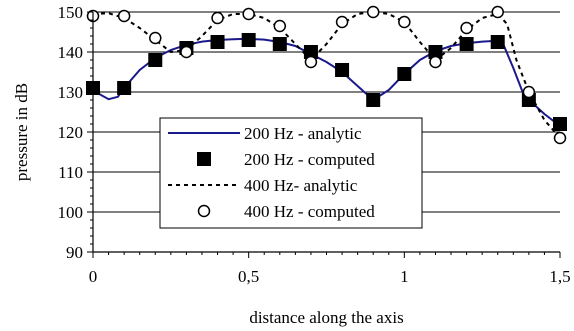 This screenshot has height=331, width=574. I want to click on y-axis-title: pressure in dB, so click(21, 132).